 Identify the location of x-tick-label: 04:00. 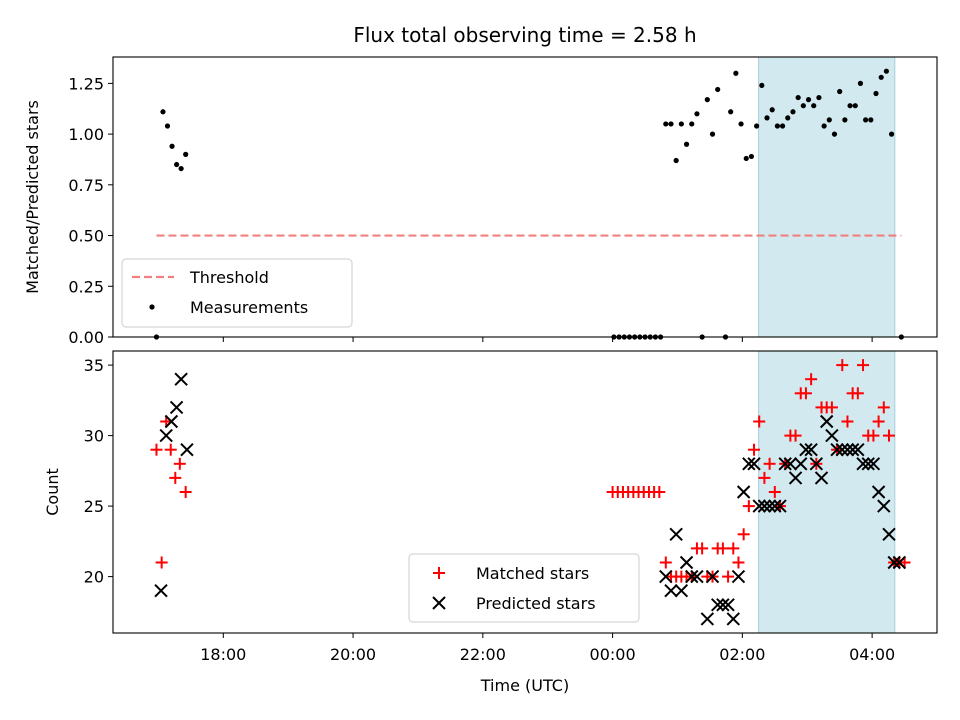
(872, 654).